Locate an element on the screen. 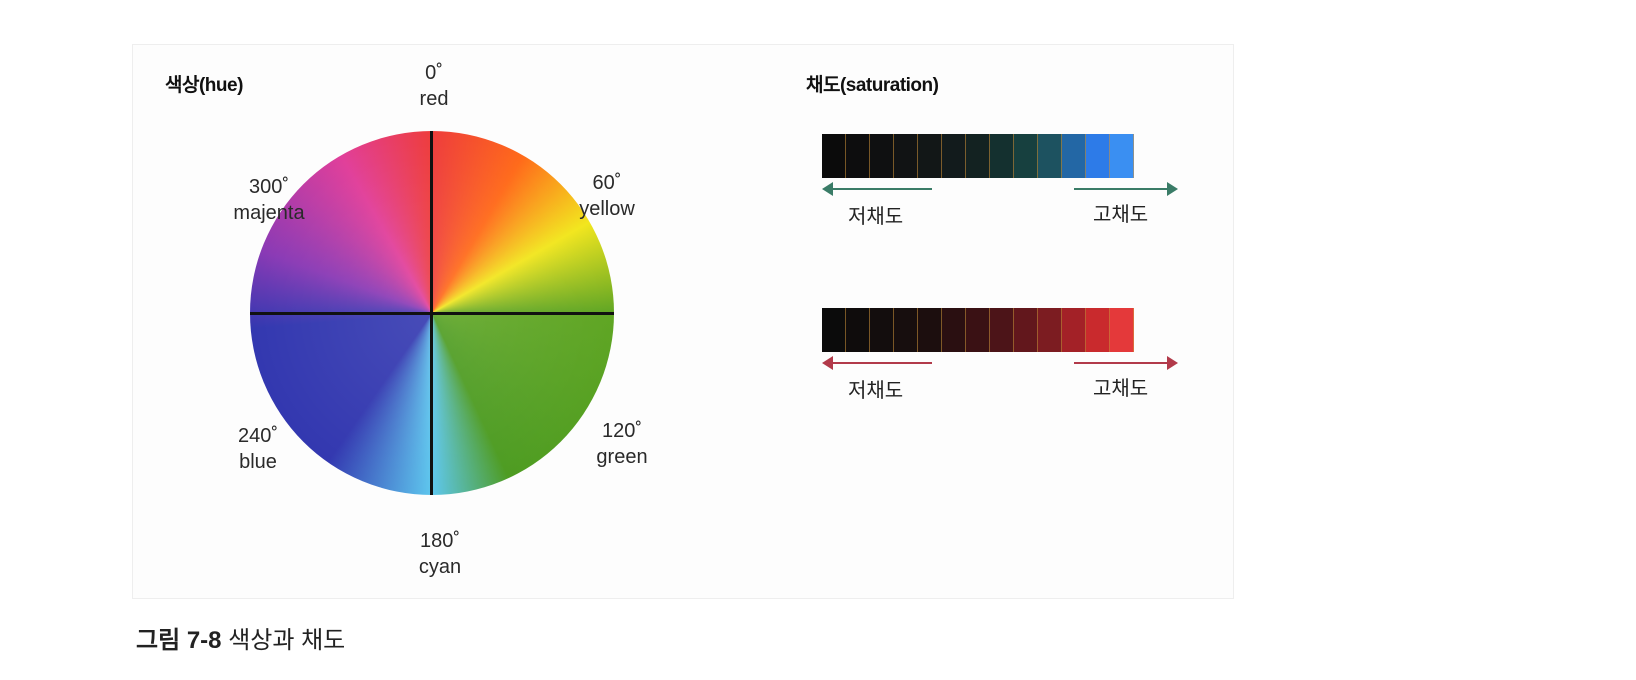  hue-label-blue: 240˚ blue is located at coordinates (258, 449).